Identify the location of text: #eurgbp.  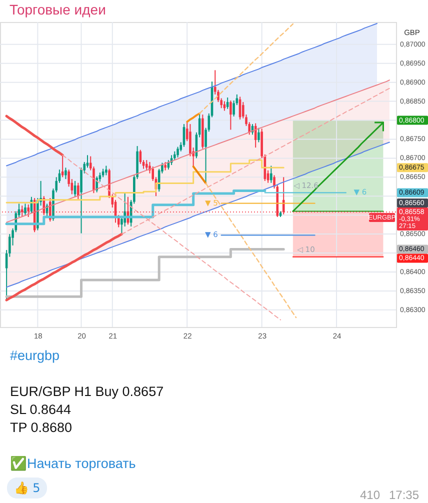
(35, 355).